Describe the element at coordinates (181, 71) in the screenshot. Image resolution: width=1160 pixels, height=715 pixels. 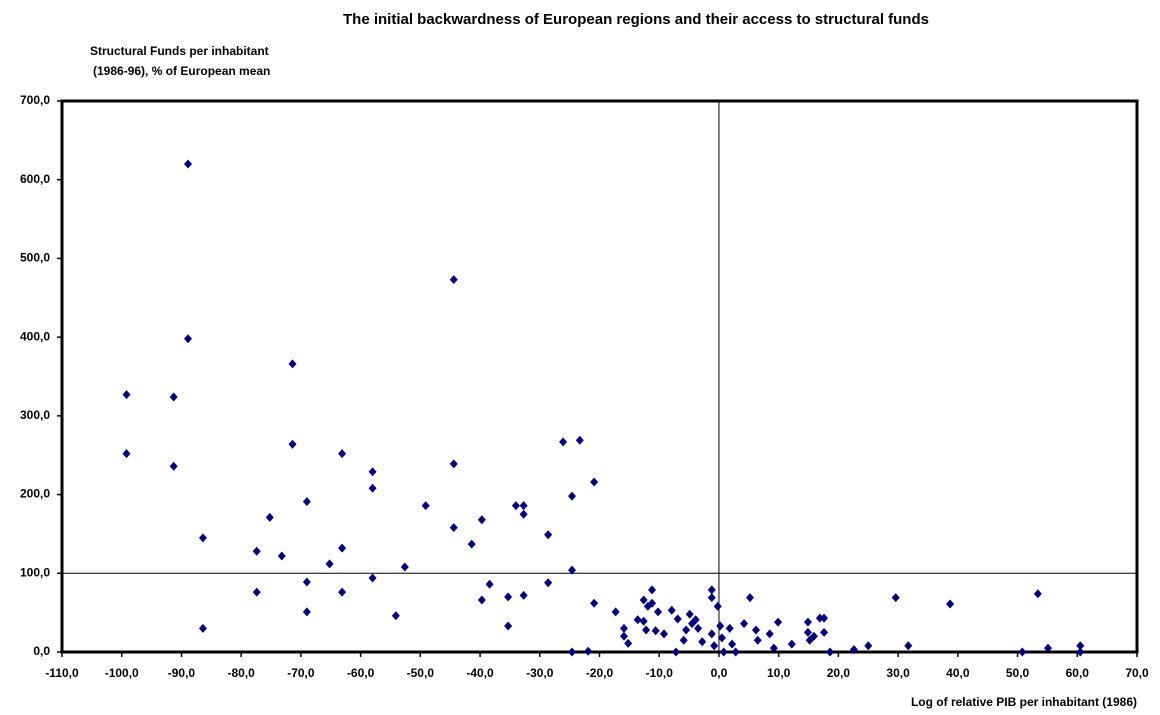
I see `y-axis-title: (1986-96), % of European mean` at that location.